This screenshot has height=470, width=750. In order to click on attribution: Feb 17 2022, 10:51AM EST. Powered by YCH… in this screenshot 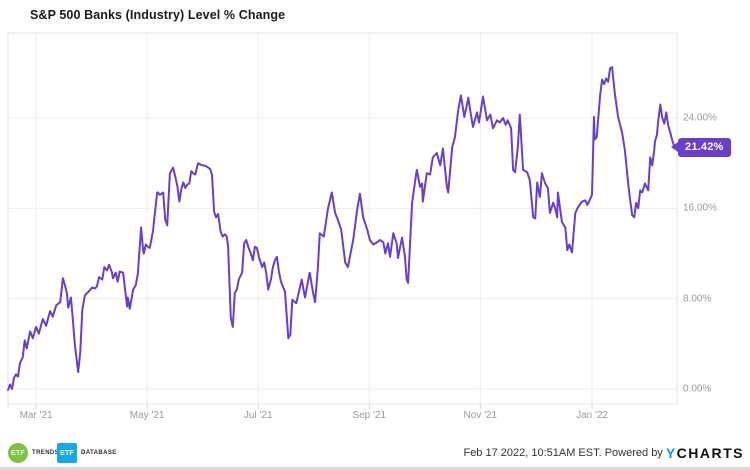, I will do `click(603, 453)`.